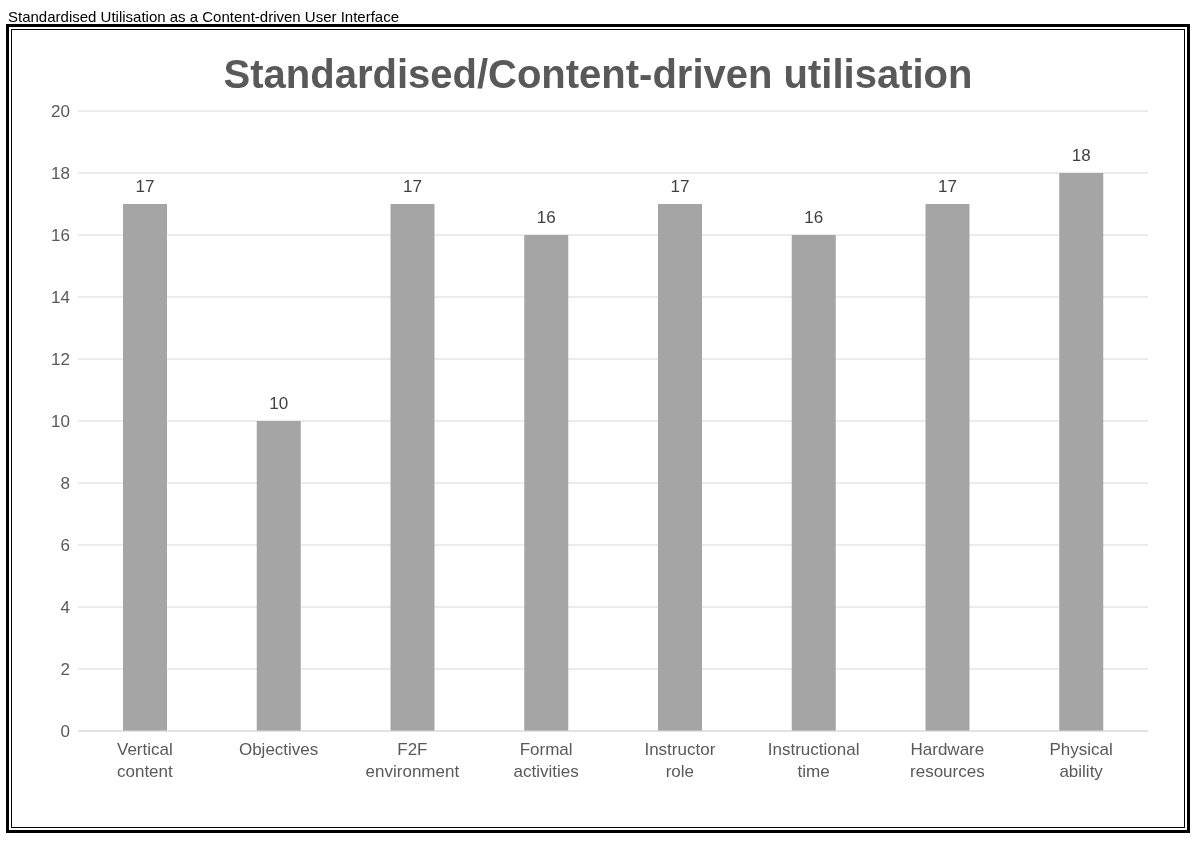 This screenshot has height=861, width=1199. What do you see at coordinates (1081, 760) in the screenshot?
I see `x-tick-label: Physical ability` at bounding box center [1081, 760].